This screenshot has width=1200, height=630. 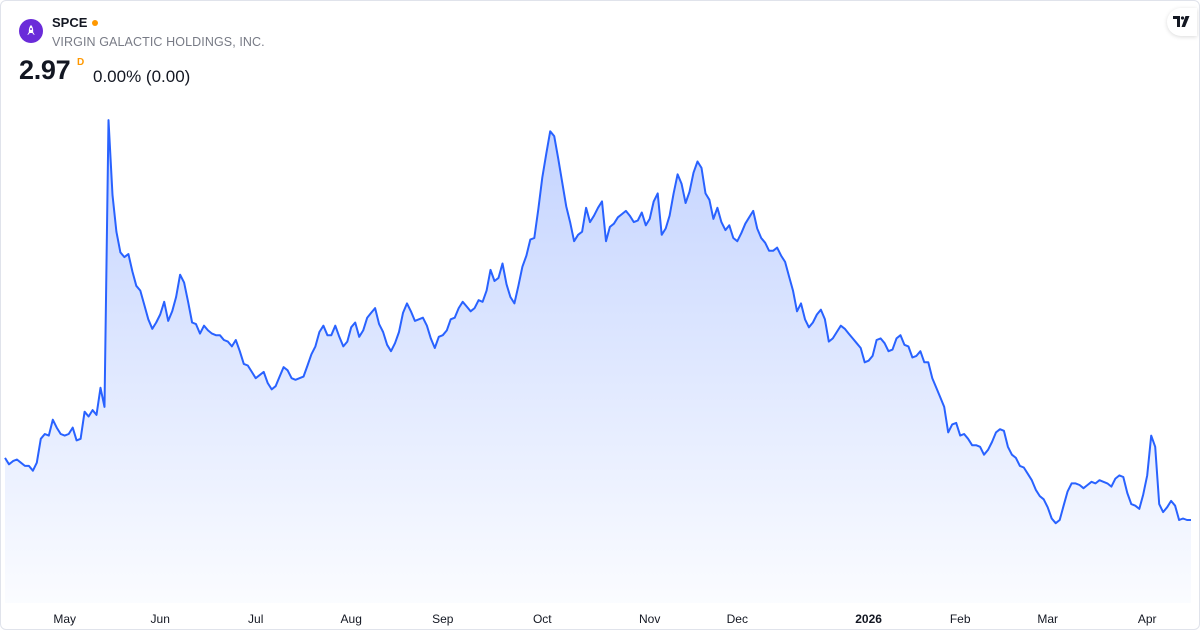 I want to click on x-tick-label: 2026, so click(x=868, y=619).